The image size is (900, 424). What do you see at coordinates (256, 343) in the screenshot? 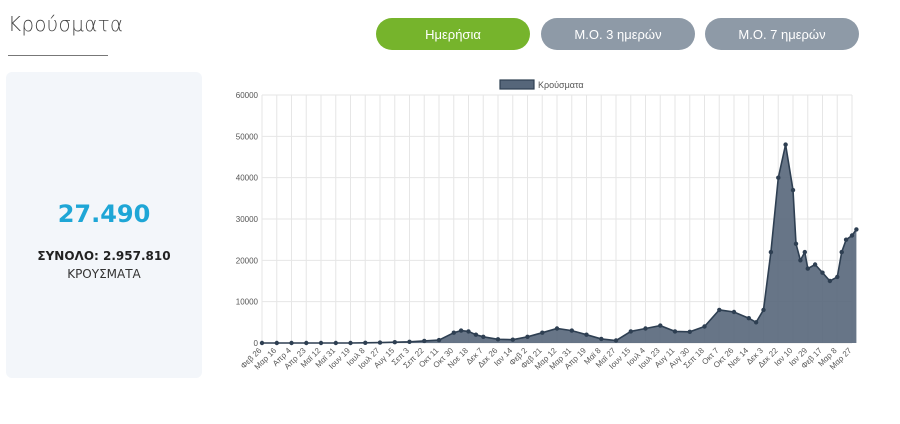
I see `y-tick-label: 0` at bounding box center [256, 343].